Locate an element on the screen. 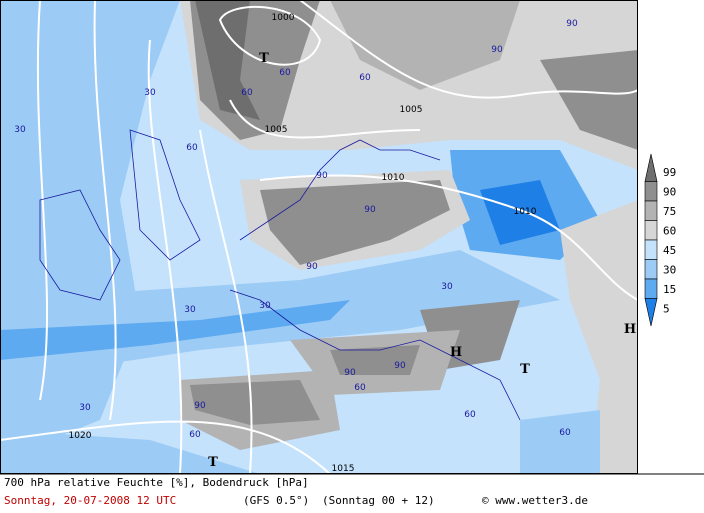 The height and width of the screenshot is (513, 704). isobar-label: 1000 is located at coordinates (283, 18).